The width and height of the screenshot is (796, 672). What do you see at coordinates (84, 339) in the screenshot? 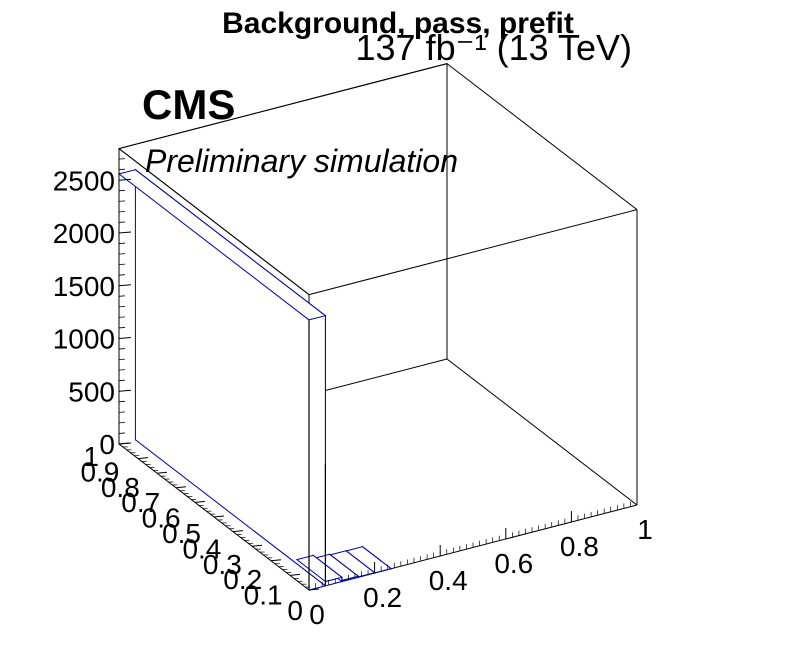
I see `z-tick-label: 1000` at bounding box center [84, 339].